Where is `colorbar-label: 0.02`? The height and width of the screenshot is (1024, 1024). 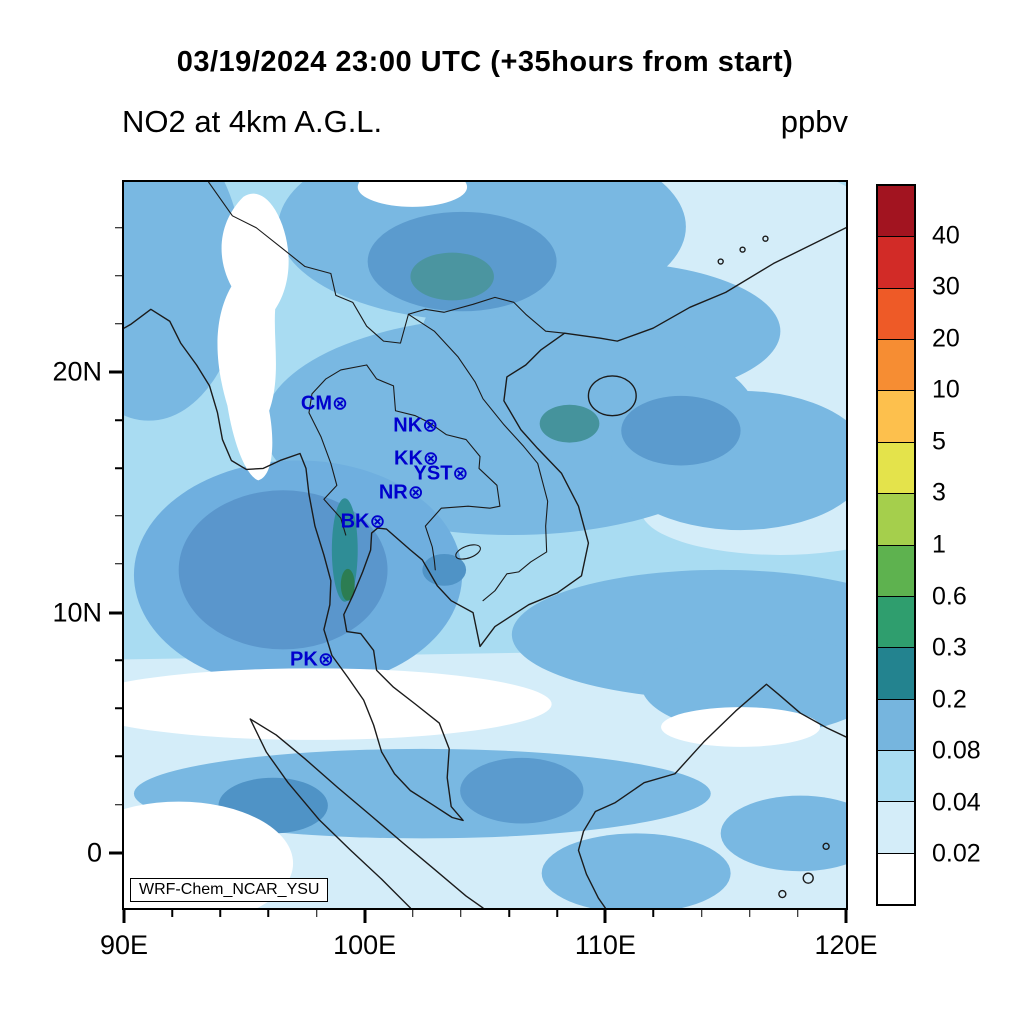
colorbar-label: 0.02 is located at coordinates (956, 853).